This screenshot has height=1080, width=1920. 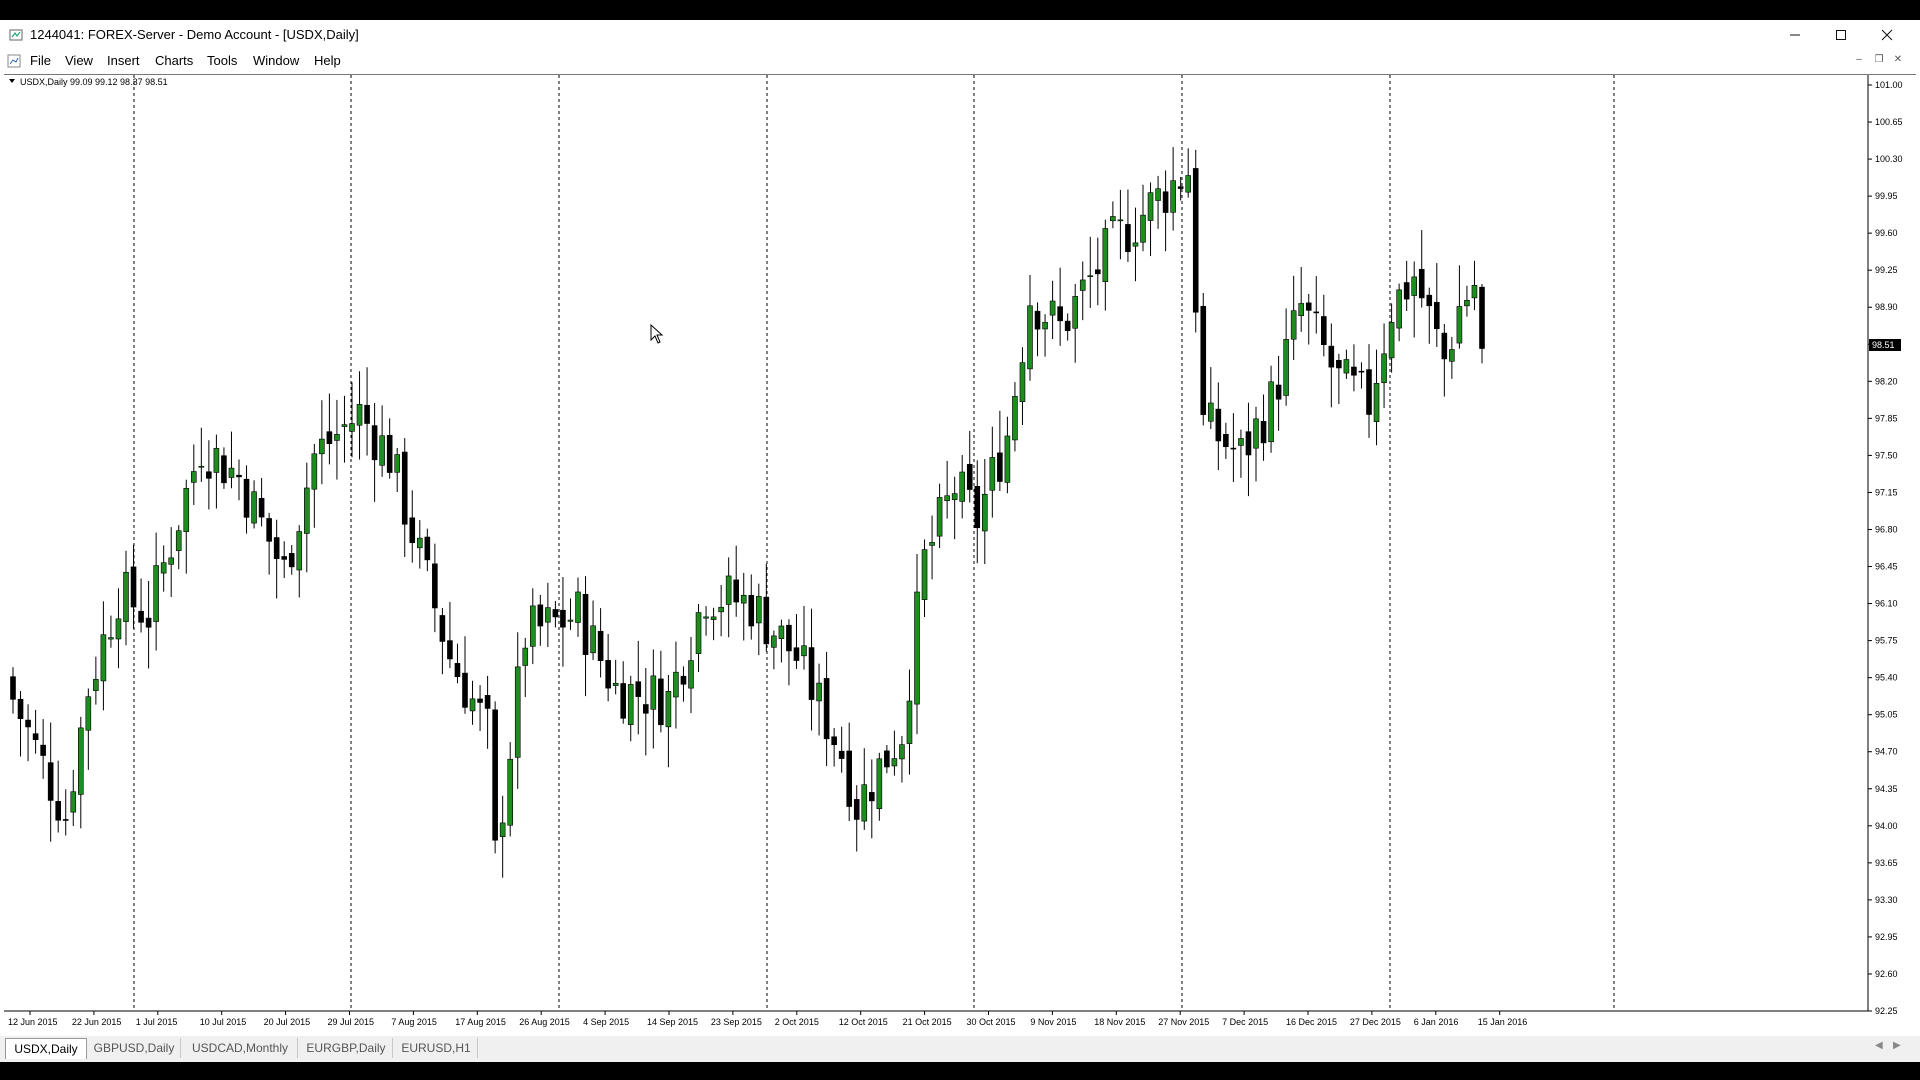 I want to click on x-tick-label: 10 Jul 2015, so click(x=223, y=1022).